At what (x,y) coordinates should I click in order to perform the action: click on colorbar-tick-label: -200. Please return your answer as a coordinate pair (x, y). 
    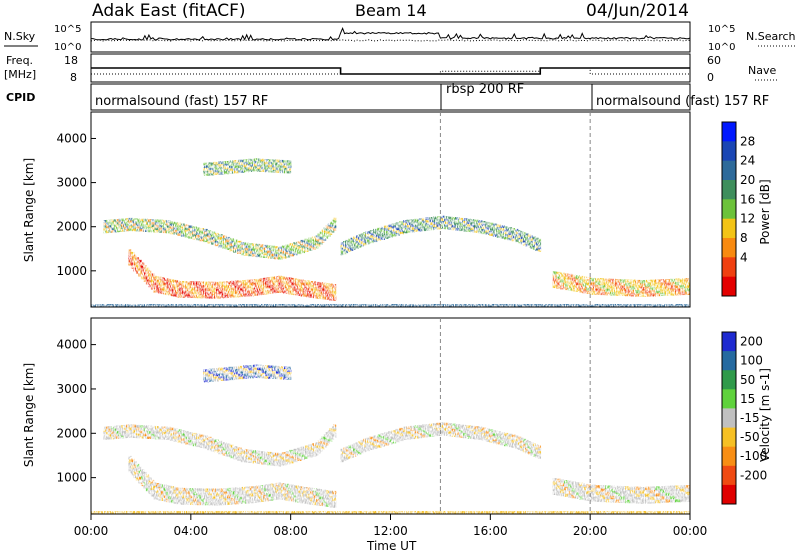
    Looking at the image, I should click on (753, 475).